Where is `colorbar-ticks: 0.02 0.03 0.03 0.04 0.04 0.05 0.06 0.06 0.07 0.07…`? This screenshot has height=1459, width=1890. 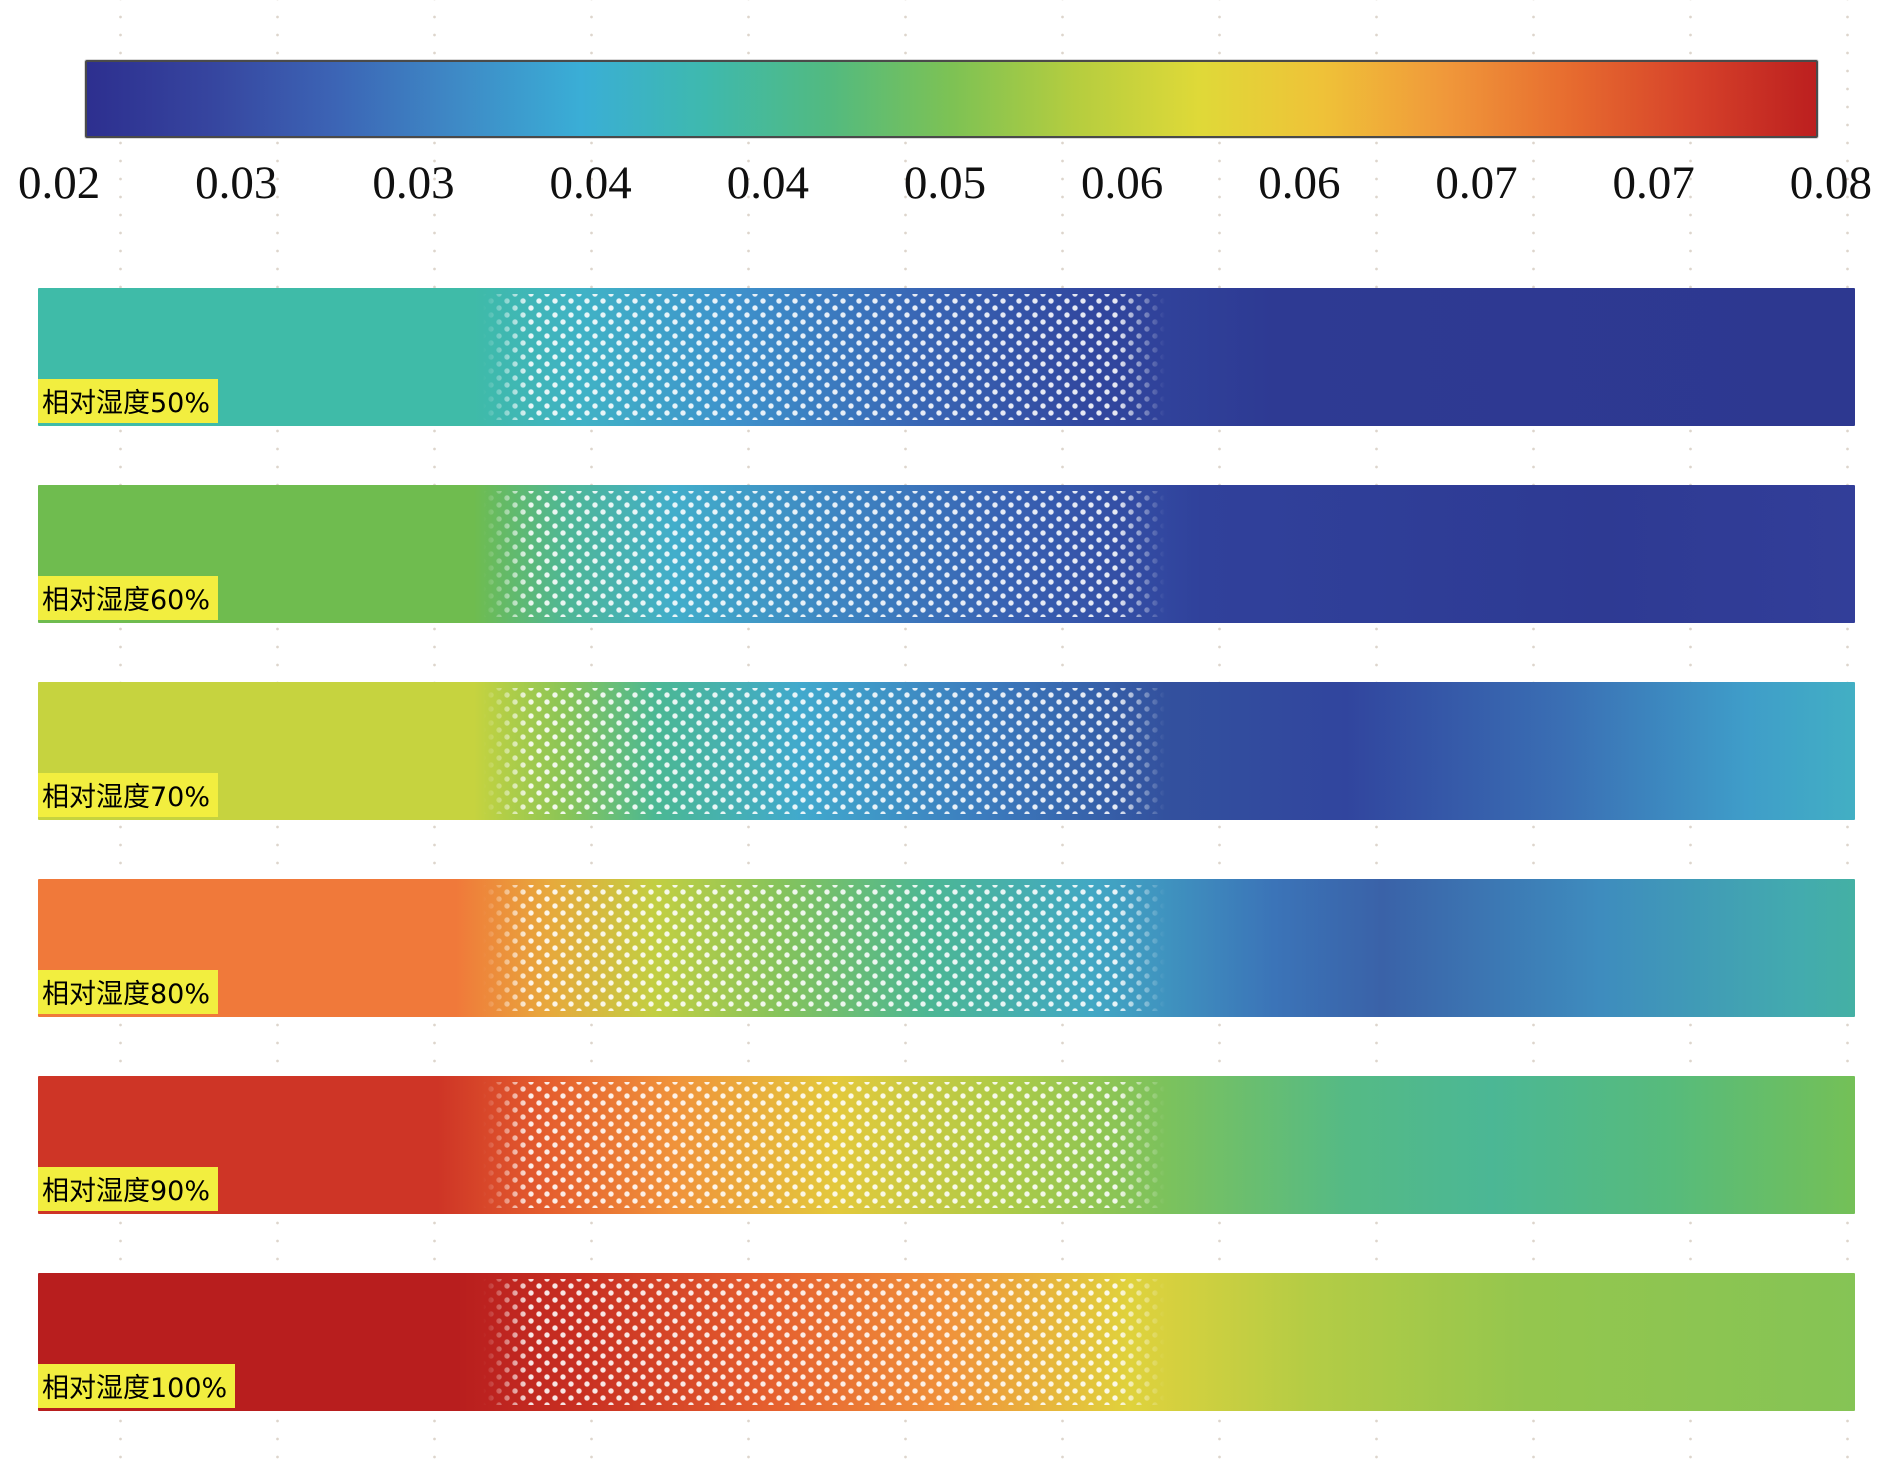 colorbar-ticks: 0.02 0.03 0.03 0.04 0.04 0.05 0.06 0.06 0.07 0.07… is located at coordinates (945, 183).